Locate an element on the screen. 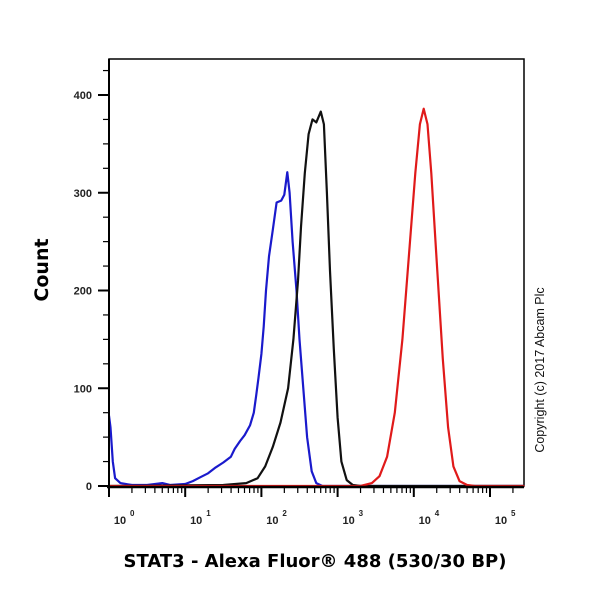  y-tick-label: 200 is located at coordinates (83, 292).